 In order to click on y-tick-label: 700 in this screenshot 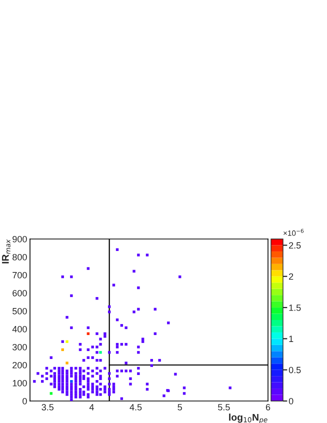, I will do `click(19, 275)`.